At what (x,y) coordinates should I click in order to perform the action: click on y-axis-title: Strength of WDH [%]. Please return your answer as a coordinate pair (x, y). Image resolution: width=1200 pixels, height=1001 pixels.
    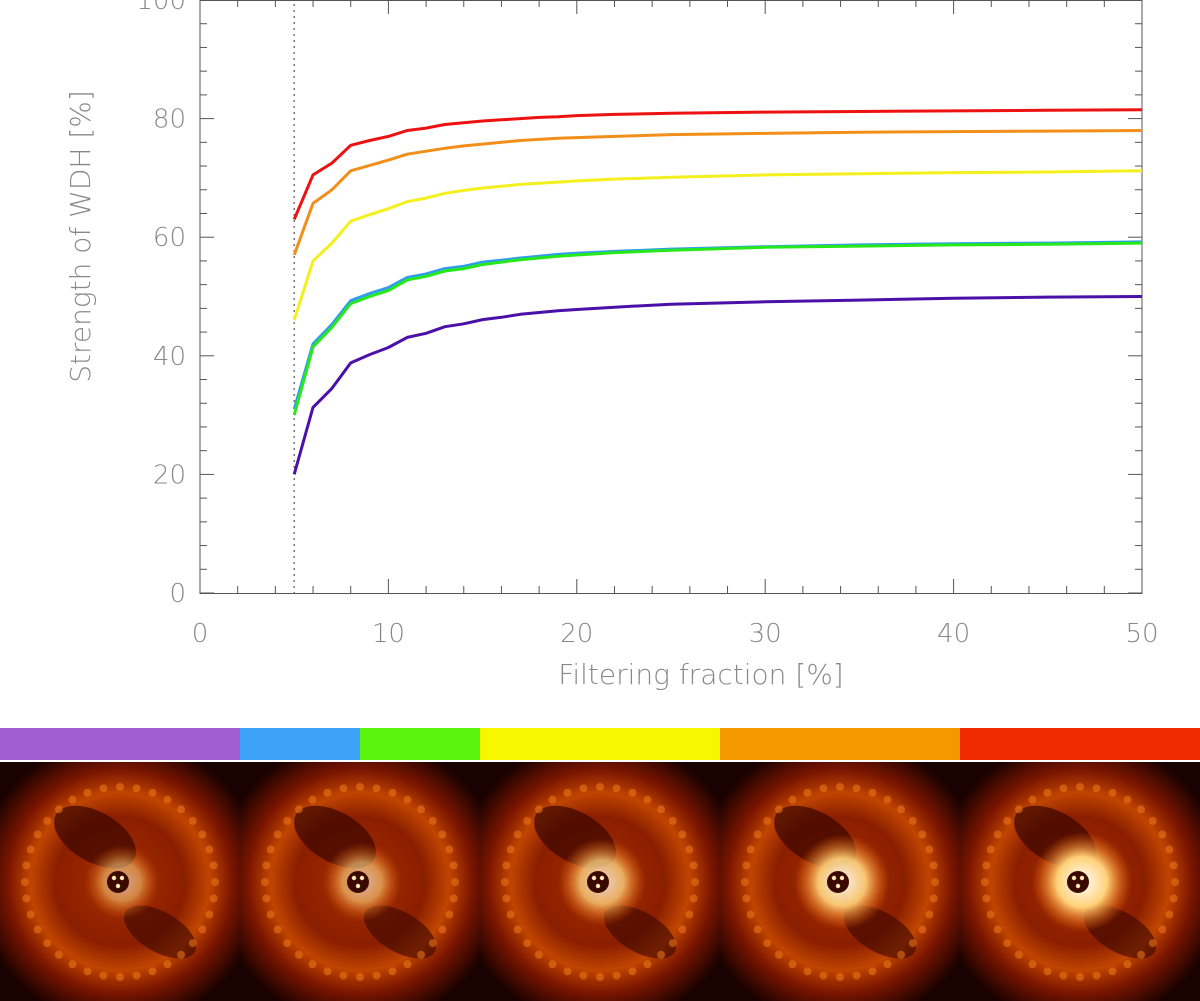
    Looking at the image, I should click on (80, 236).